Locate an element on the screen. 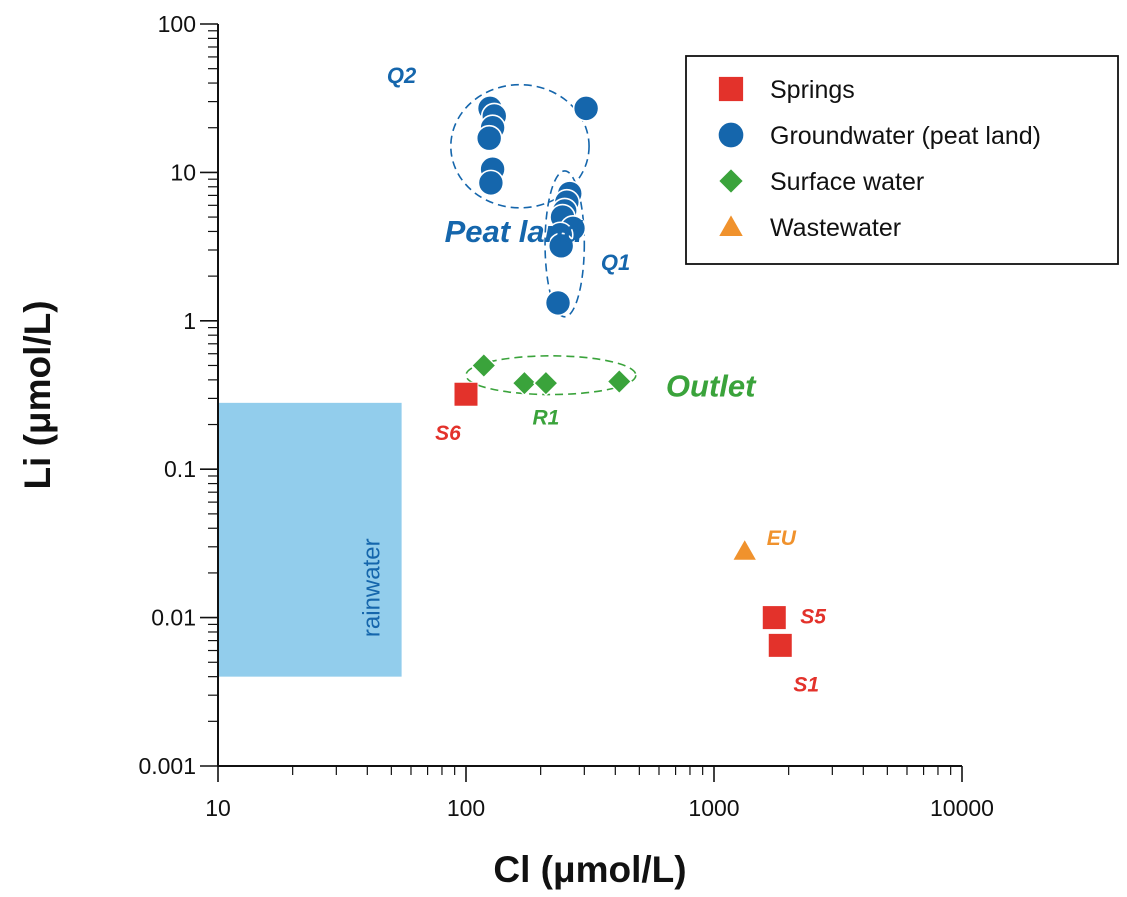 The width and height of the screenshot is (1127, 897). y-tick-label: 100 is located at coordinates (177, 24).